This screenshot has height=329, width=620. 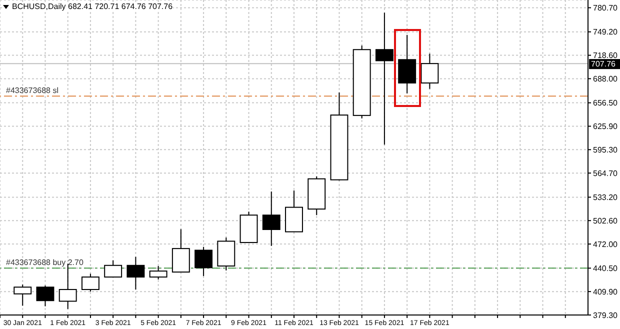 What do you see at coordinates (605, 55) in the screenshot?
I see `y-tick-label: 718.60` at bounding box center [605, 55].